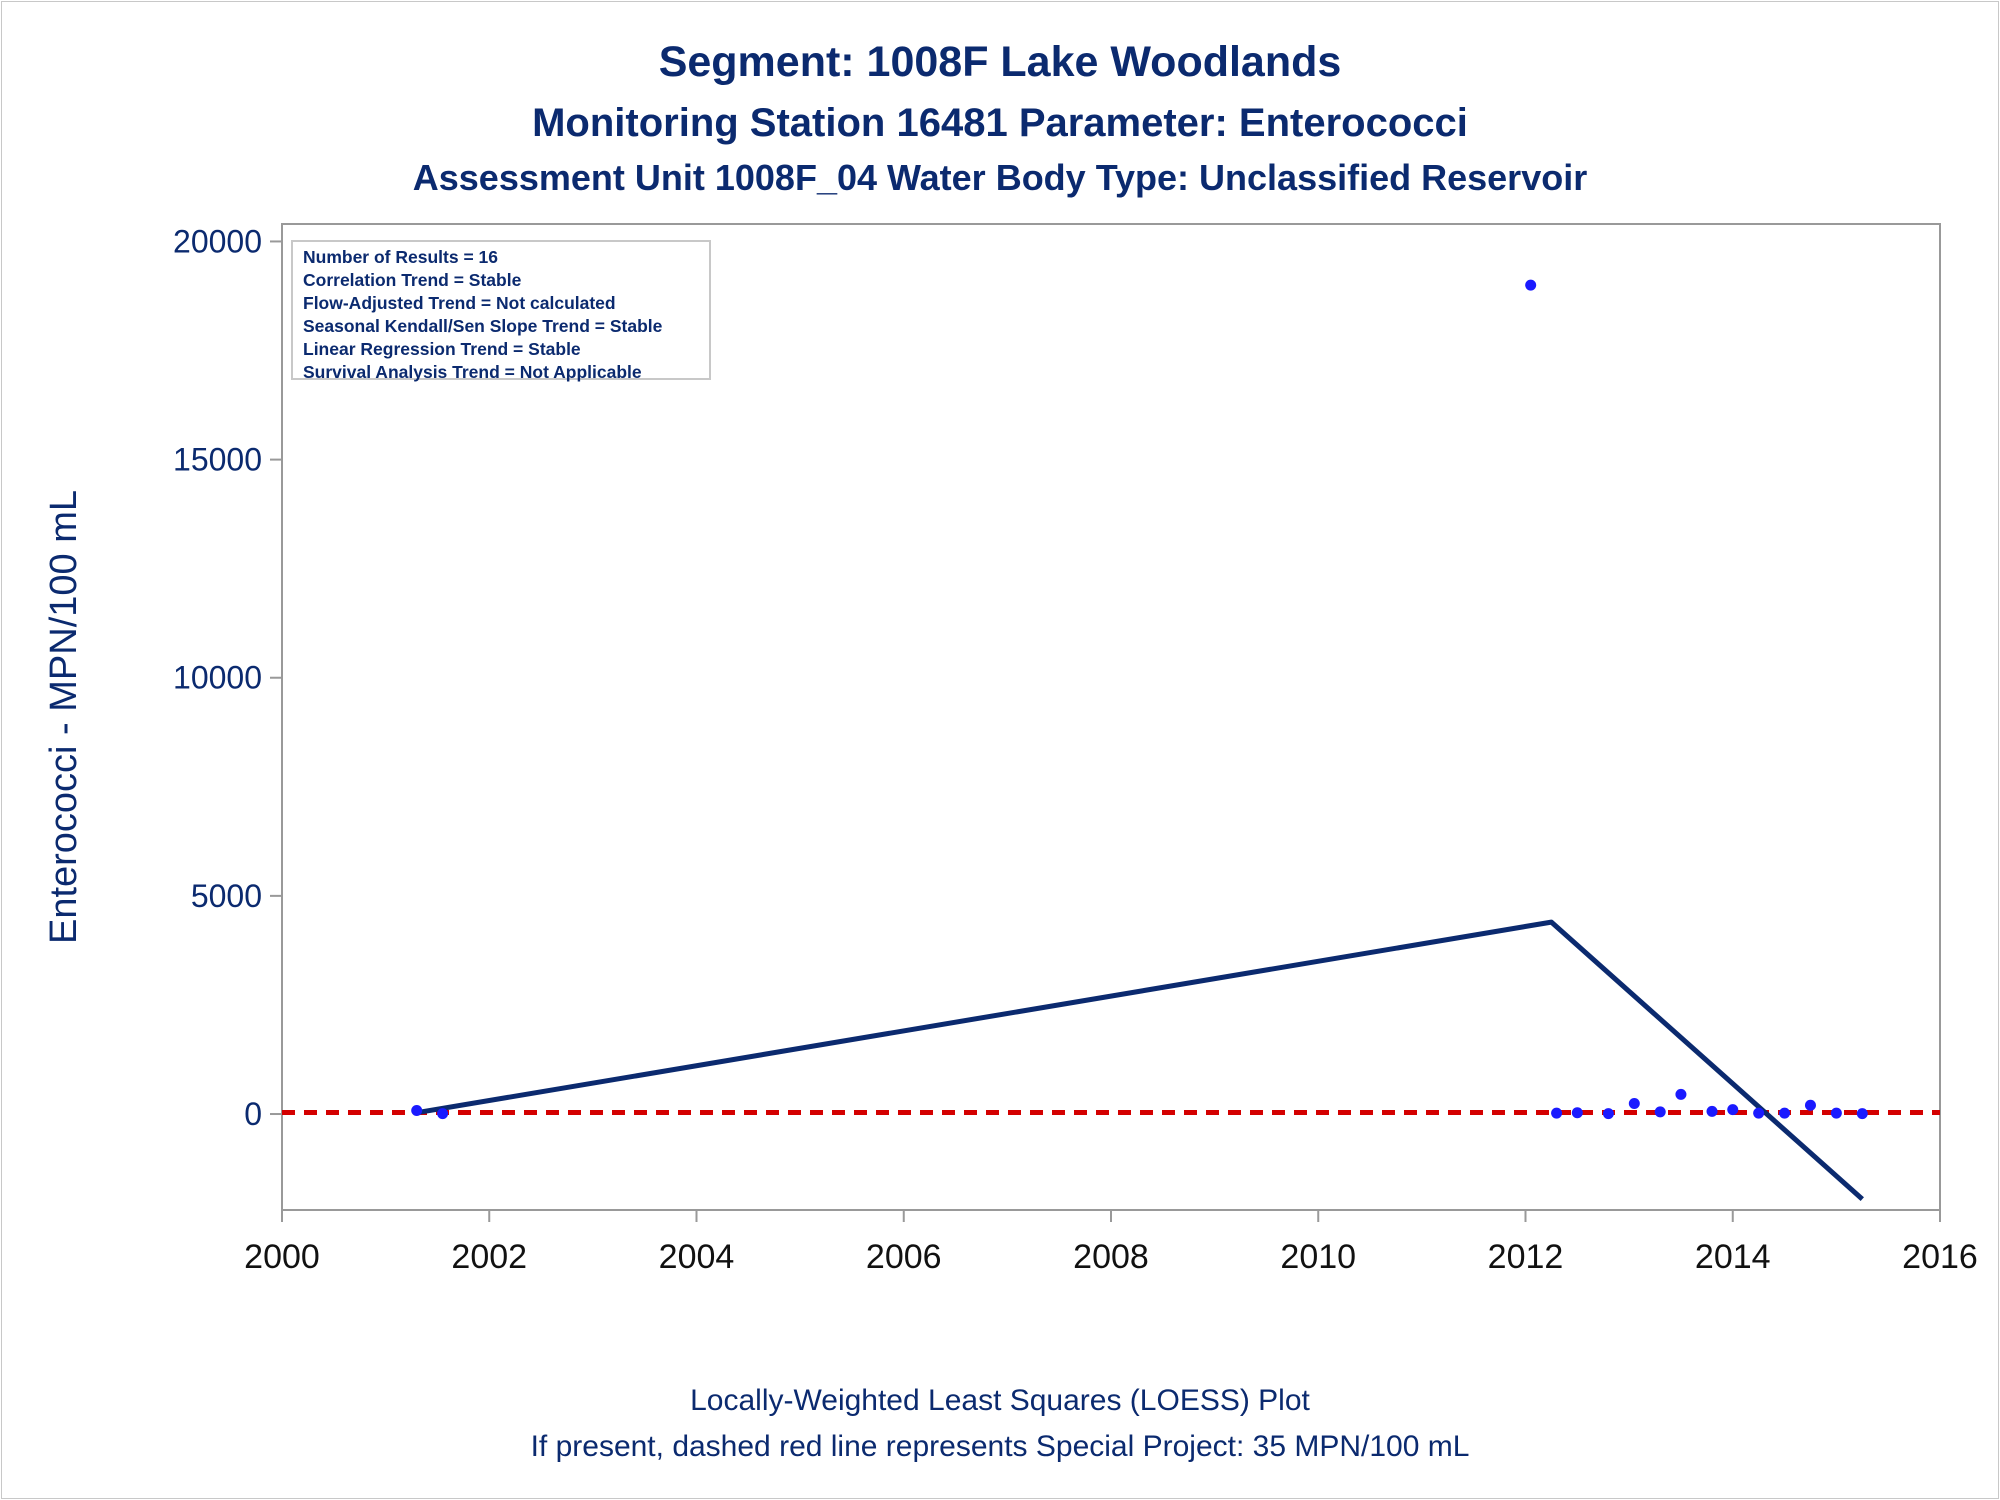 The height and width of the screenshot is (1500, 2000). I want to click on x-tick-label: 2000, so click(282, 1257).